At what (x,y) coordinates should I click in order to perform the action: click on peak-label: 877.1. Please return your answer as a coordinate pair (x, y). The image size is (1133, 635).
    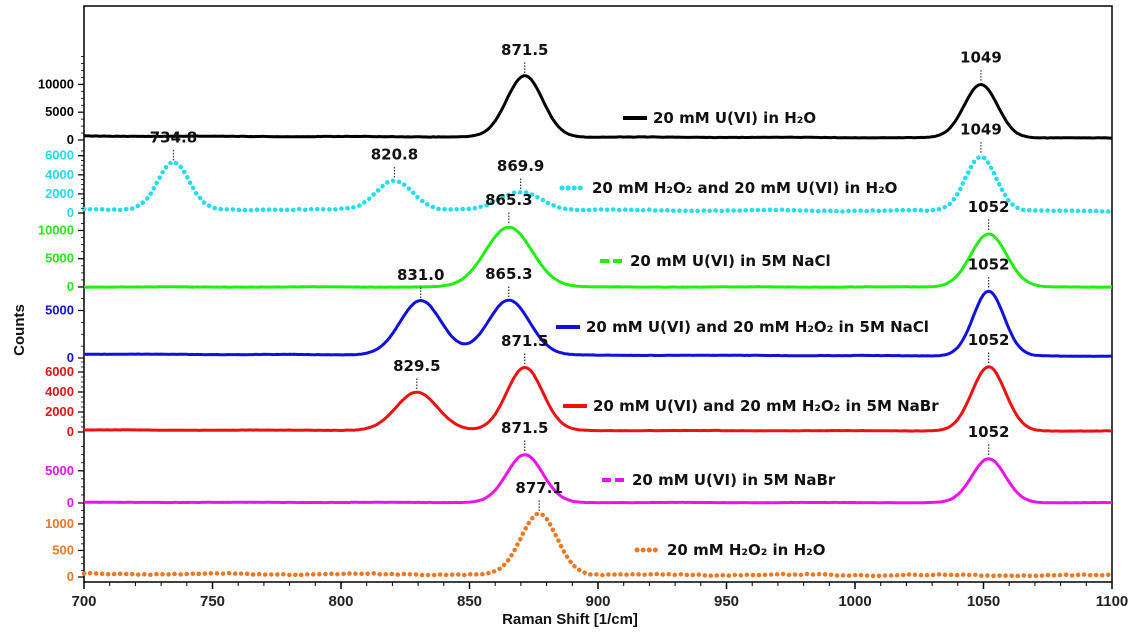
    Looking at the image, I should click on (538, 488).